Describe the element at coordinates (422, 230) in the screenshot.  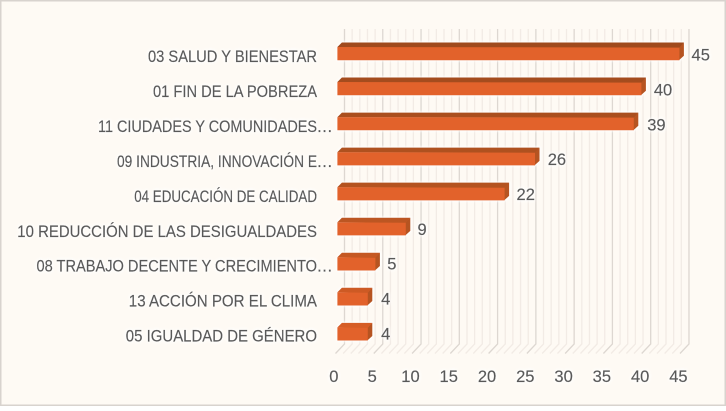
I see `svg-text: 9` at that location.